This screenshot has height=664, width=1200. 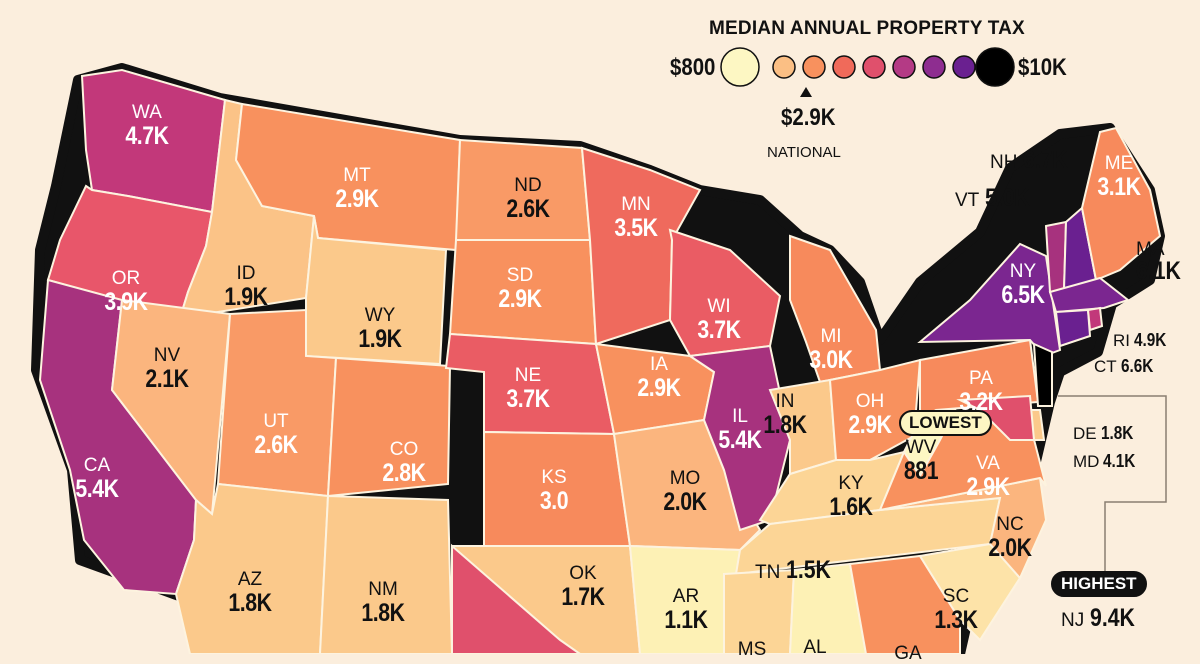 What do you see at coordinates (981, 378) in the screenshot?
I see `state-abbr: PA` at bounding box center [981, 378].